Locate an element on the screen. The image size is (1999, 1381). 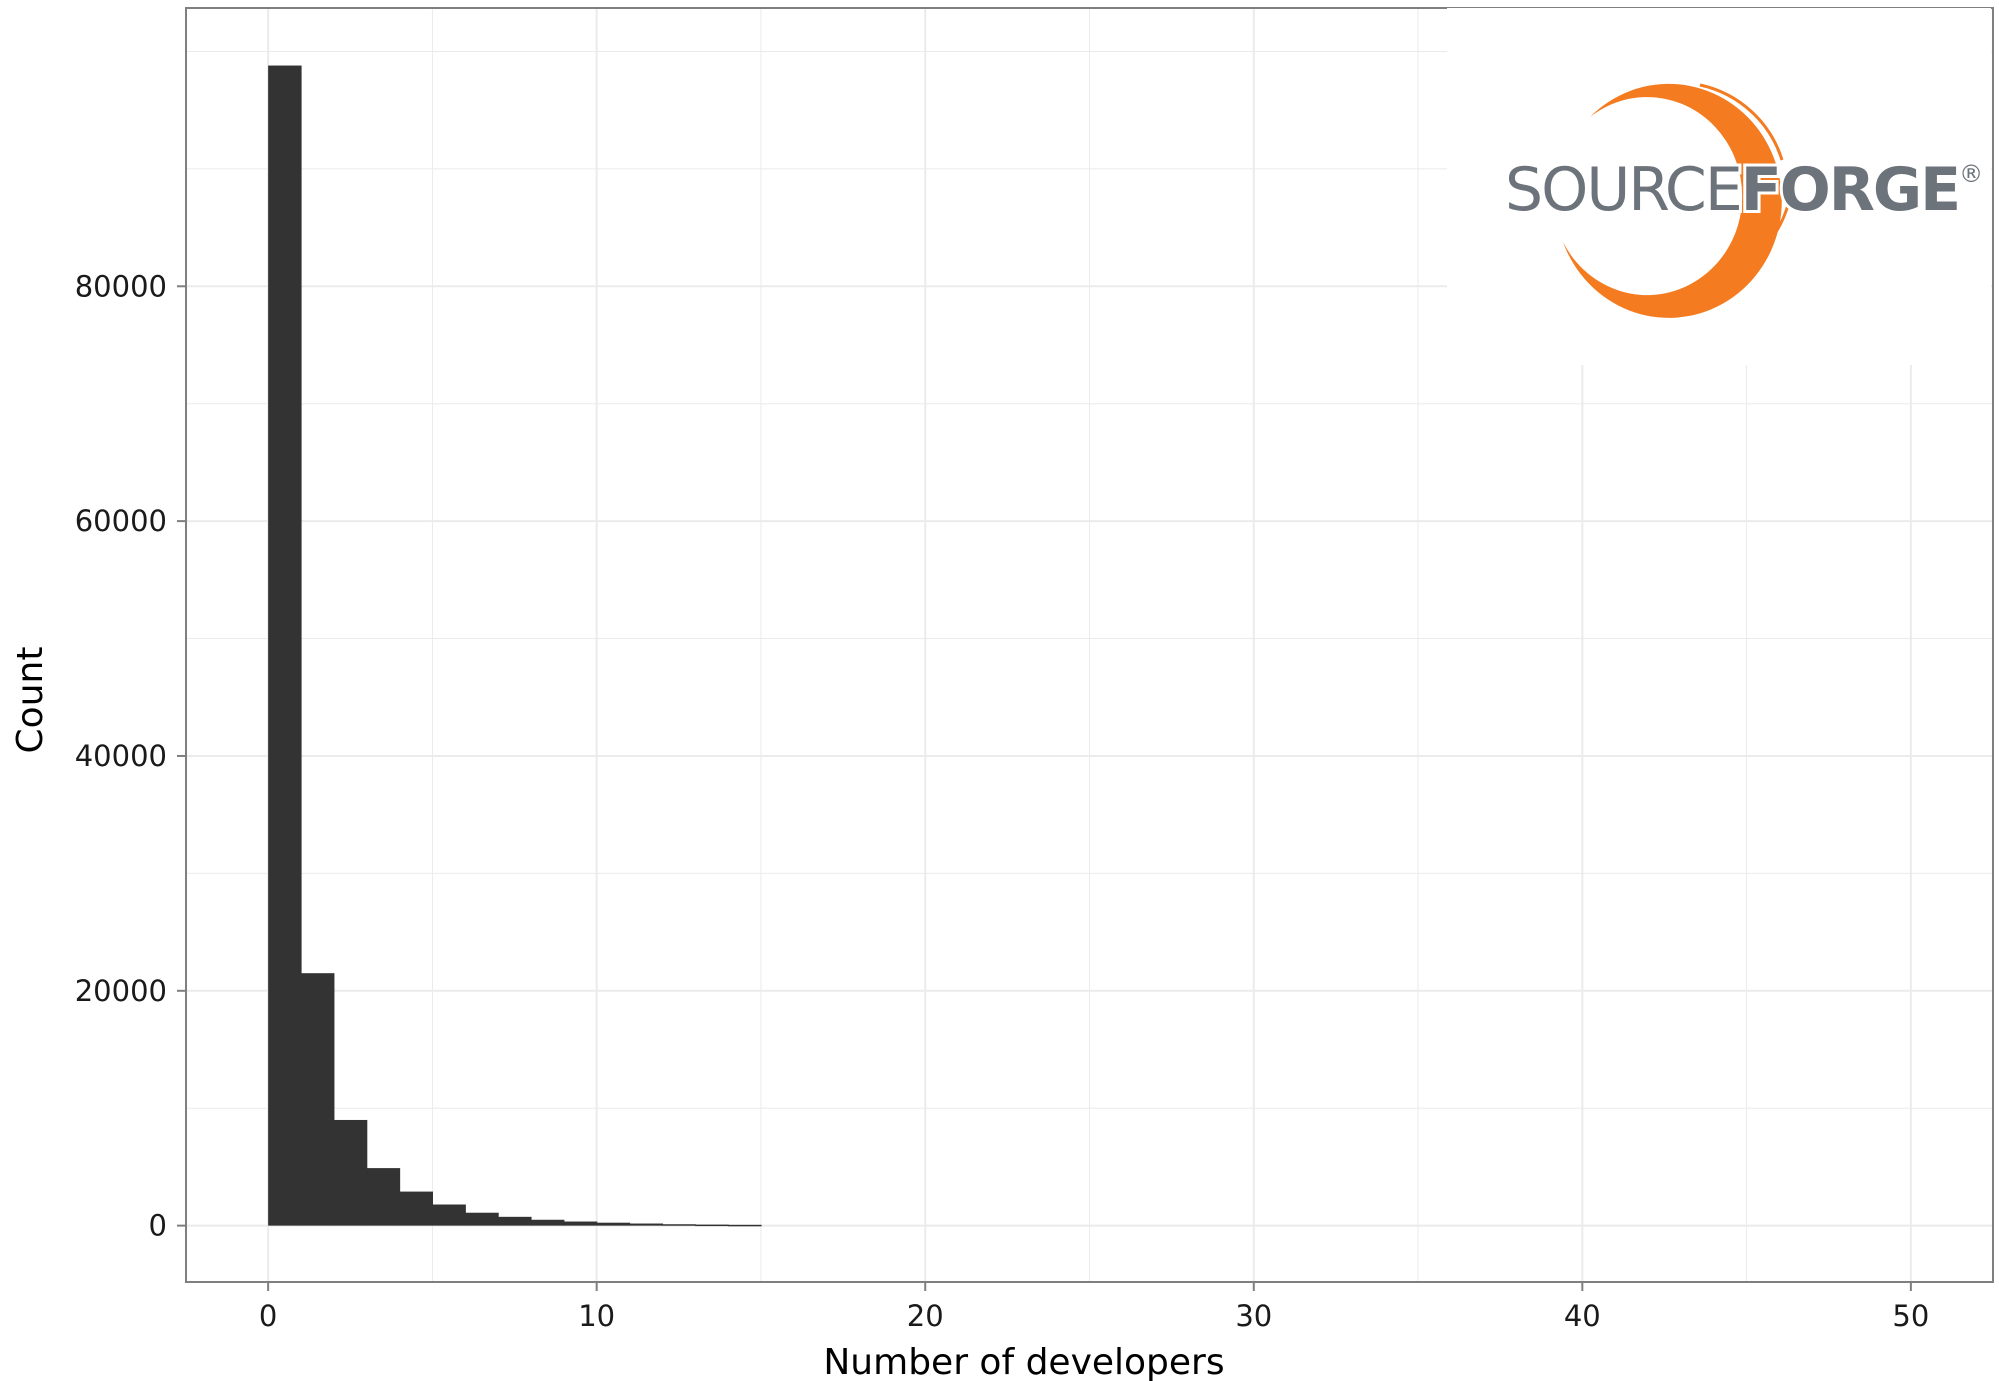
sourceforge-logo: SOURCEFORGE® is located at coordinates (1719, 186).